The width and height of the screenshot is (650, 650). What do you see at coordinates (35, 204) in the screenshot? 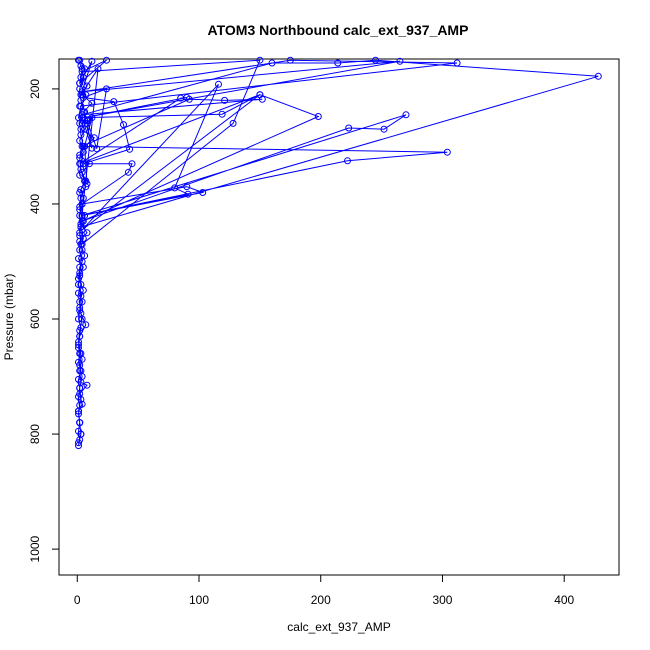
I see `y-tick-label: 400` at bounding box center [35, 204].